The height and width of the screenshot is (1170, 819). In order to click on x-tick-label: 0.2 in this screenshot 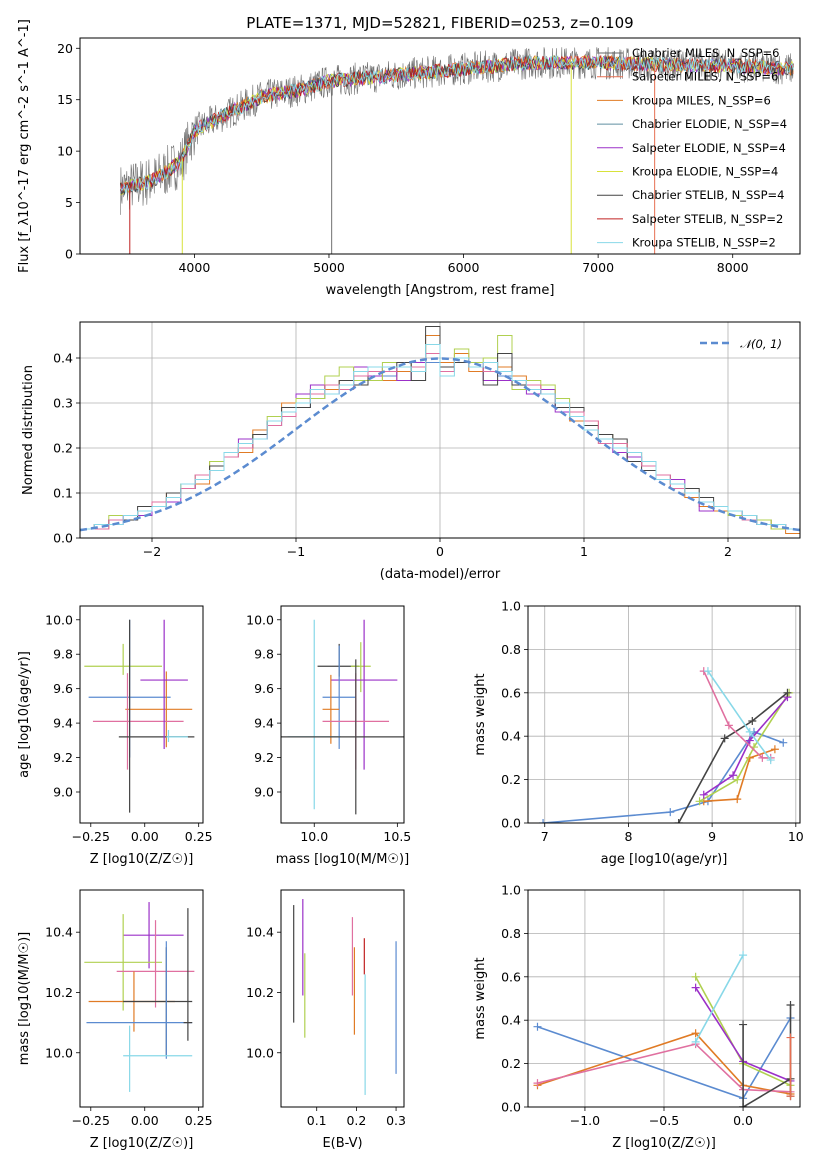, I will do `click(356, 1120)`.